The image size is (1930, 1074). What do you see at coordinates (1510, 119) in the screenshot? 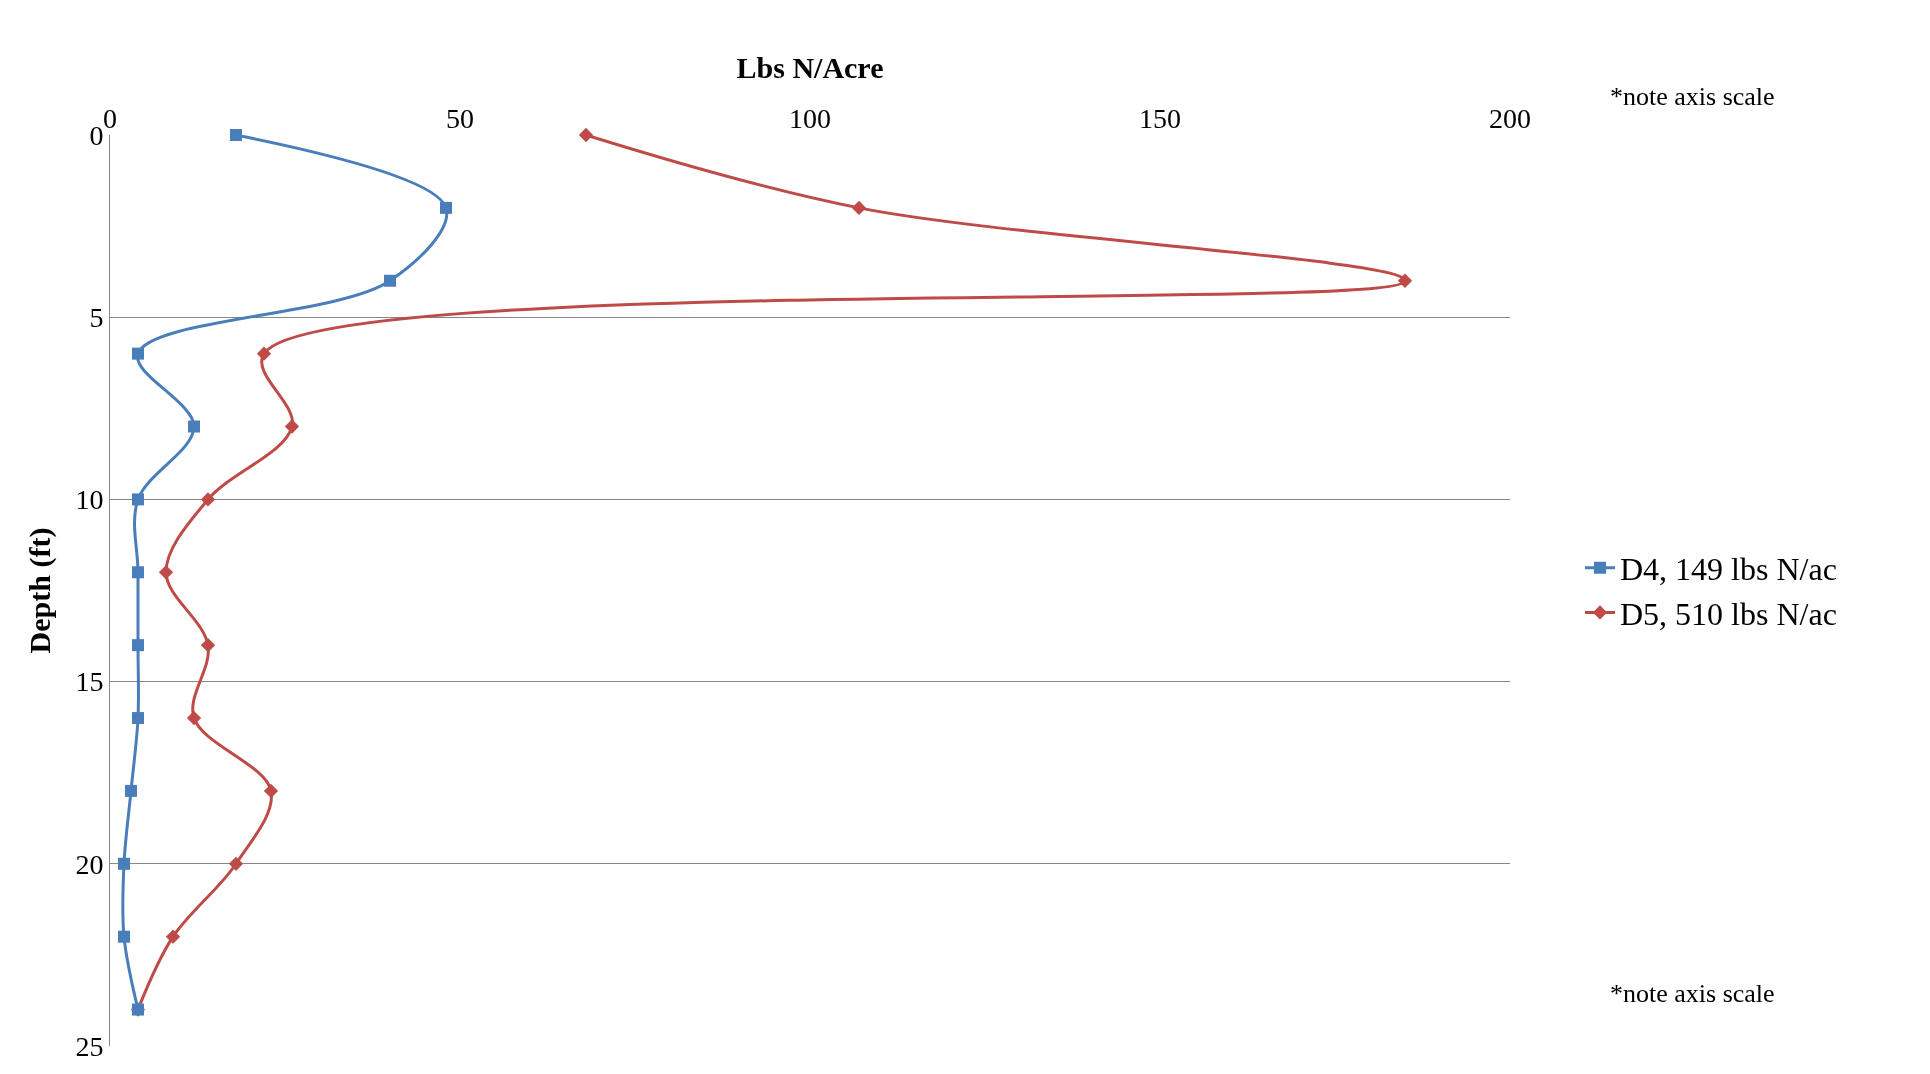
I see `x-tick-label: 200` at bounding box center [1510, 119].